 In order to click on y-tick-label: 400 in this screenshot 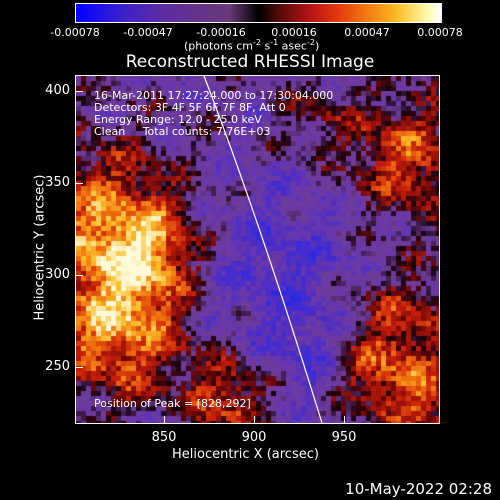, I will do `click(57, 90)`.